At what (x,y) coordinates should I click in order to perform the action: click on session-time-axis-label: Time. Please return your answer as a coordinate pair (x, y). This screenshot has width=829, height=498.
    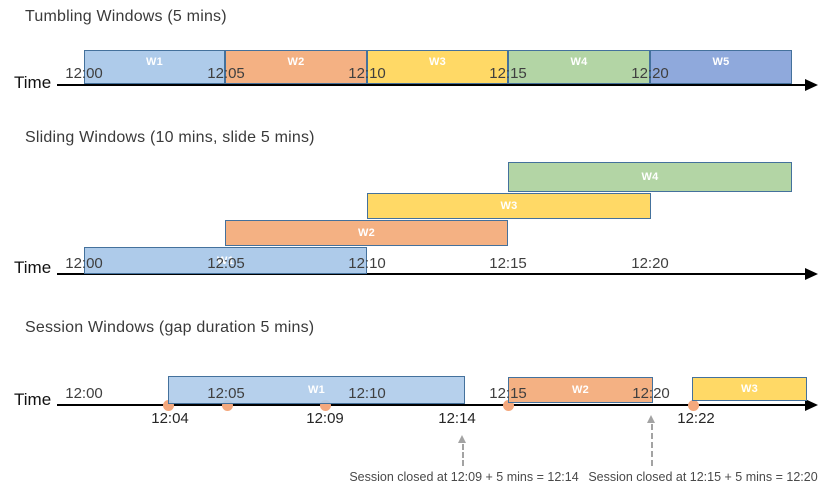
    Looking at the image, I should click on (33, 399).